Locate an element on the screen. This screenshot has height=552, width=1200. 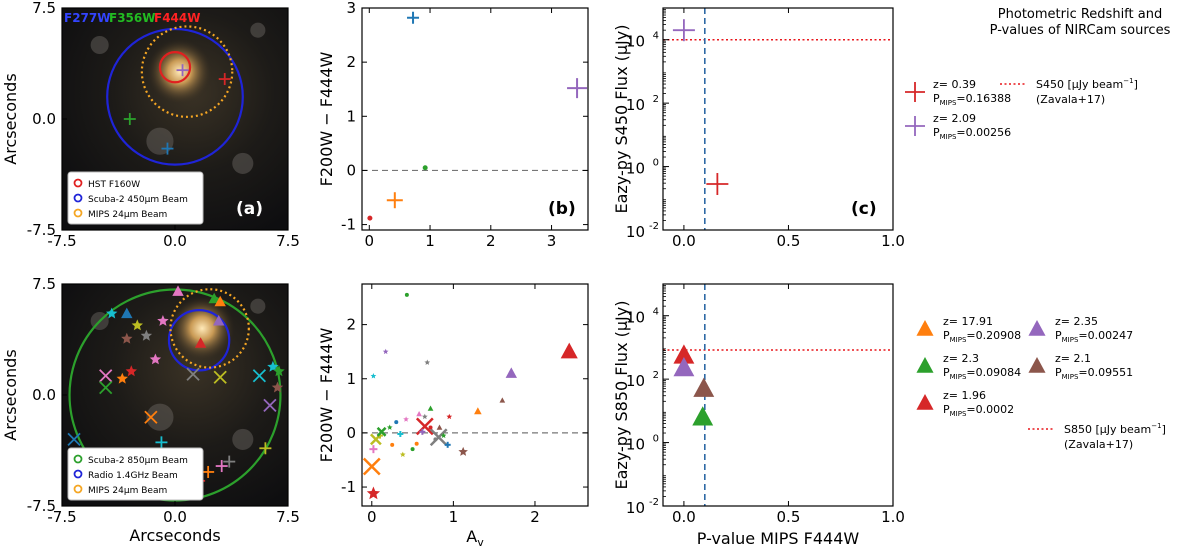
x-tick-label: 0.5 is located at coordinates (789, 517).